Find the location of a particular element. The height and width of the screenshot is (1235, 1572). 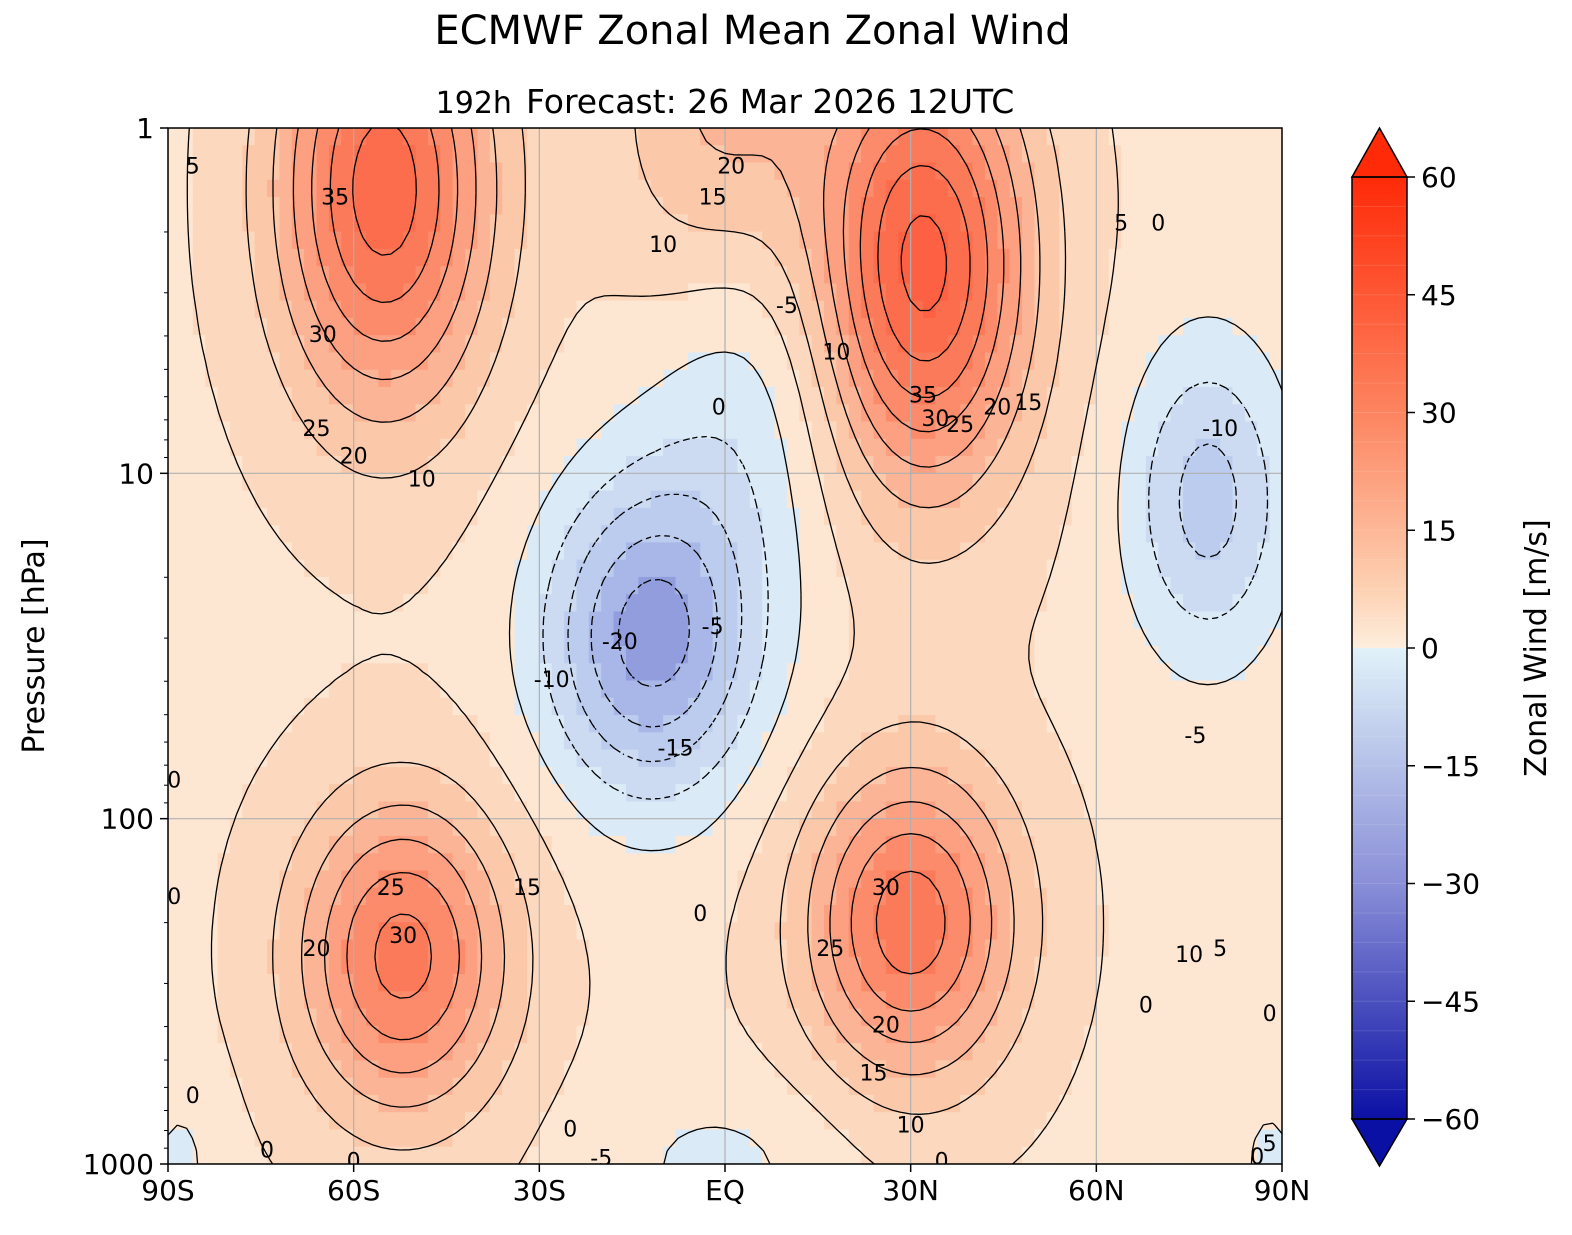

chart-title: ECMWF Zonal Mean Zonal Wind is located at coordinates (752, 31).